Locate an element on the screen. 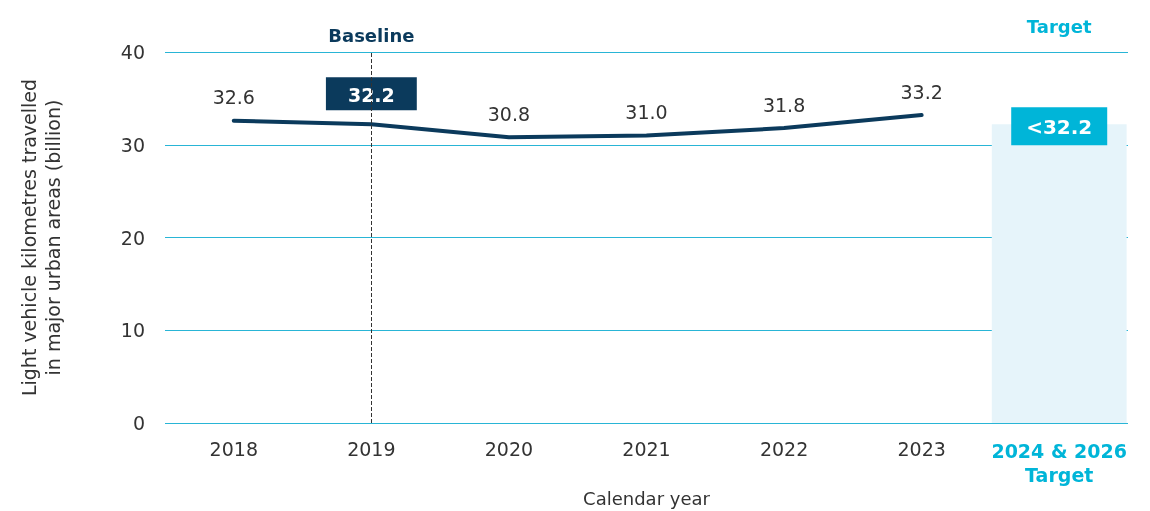  x-axis-title: Calendar year is located at coordinates (647, 498).